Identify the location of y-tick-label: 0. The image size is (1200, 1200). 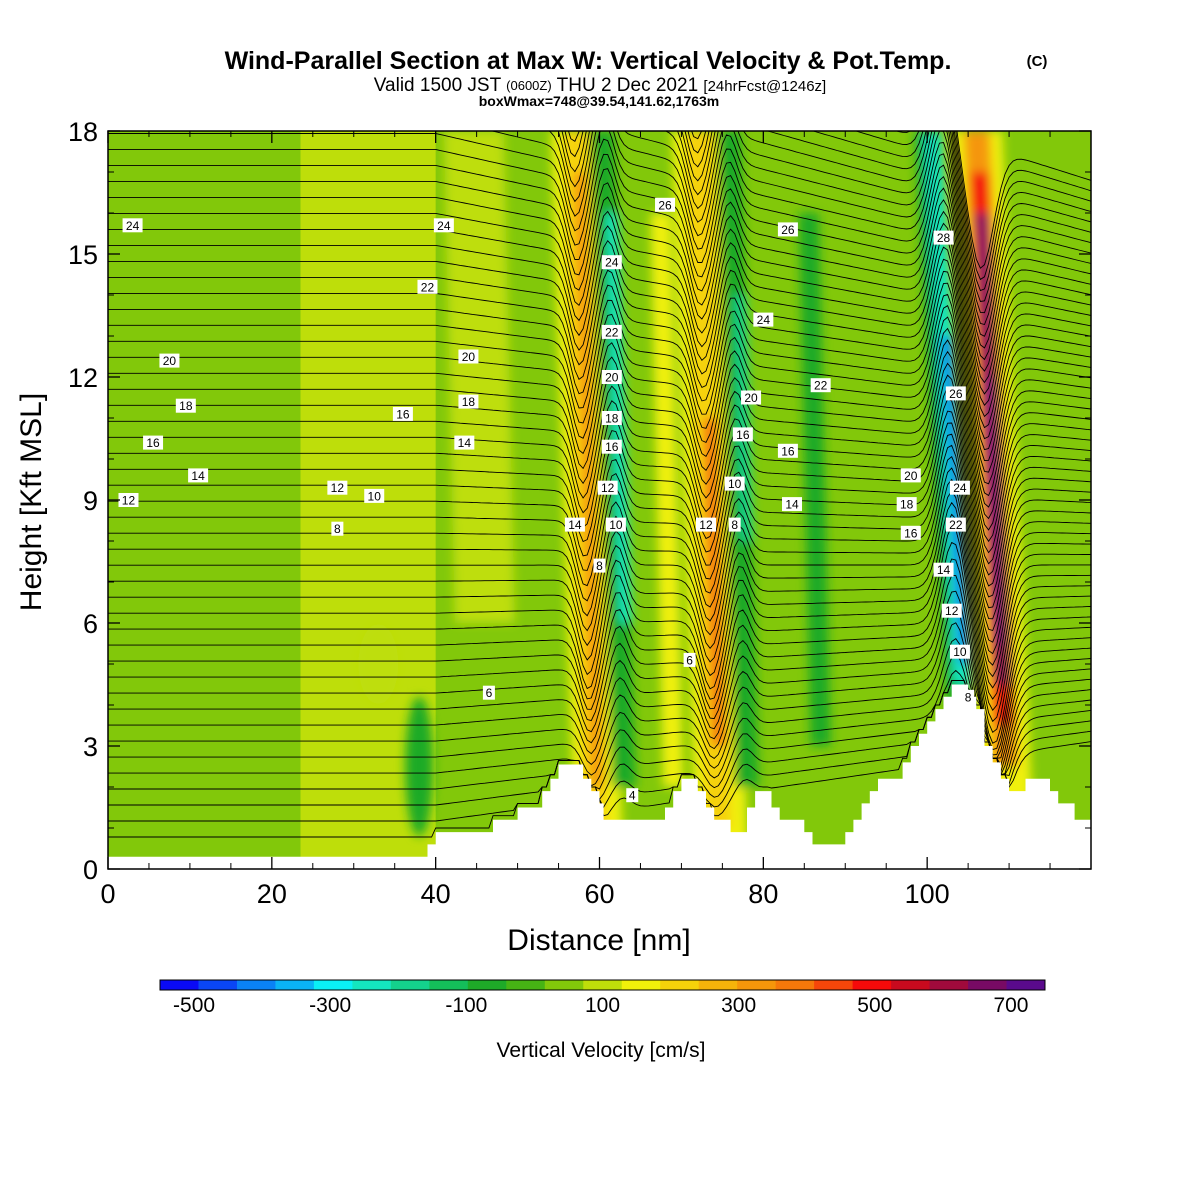
(90, 870).